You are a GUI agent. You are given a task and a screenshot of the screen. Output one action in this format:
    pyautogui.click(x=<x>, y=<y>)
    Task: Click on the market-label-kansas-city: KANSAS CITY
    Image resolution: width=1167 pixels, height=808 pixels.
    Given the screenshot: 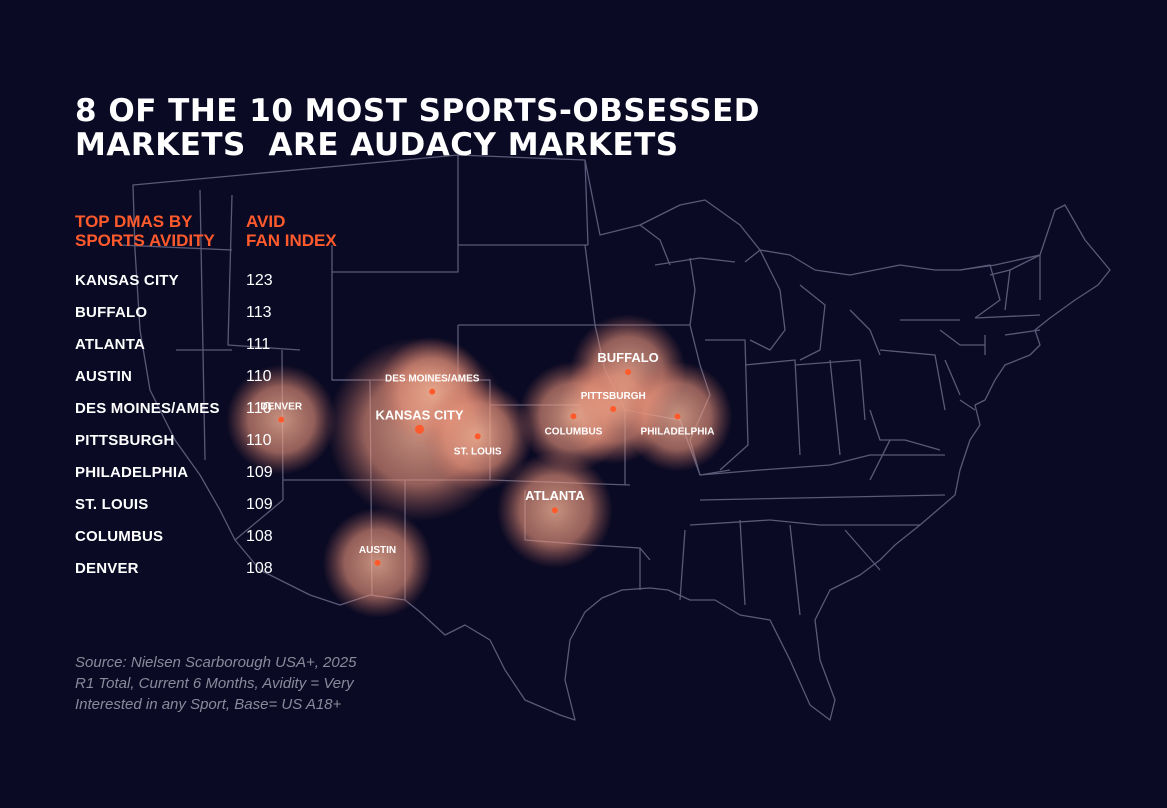 What is the action you would take?
    pyautogui.click(x=419, y=414)
    